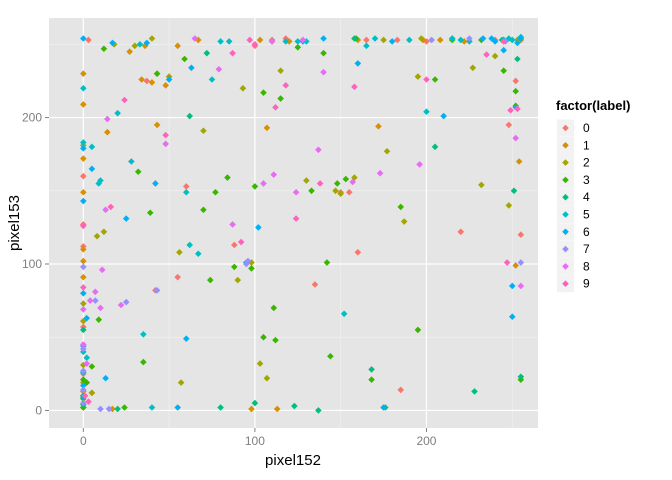 This screenshot has width=672, height=480. I want to click on legend-label: 2, so click(586, 163).